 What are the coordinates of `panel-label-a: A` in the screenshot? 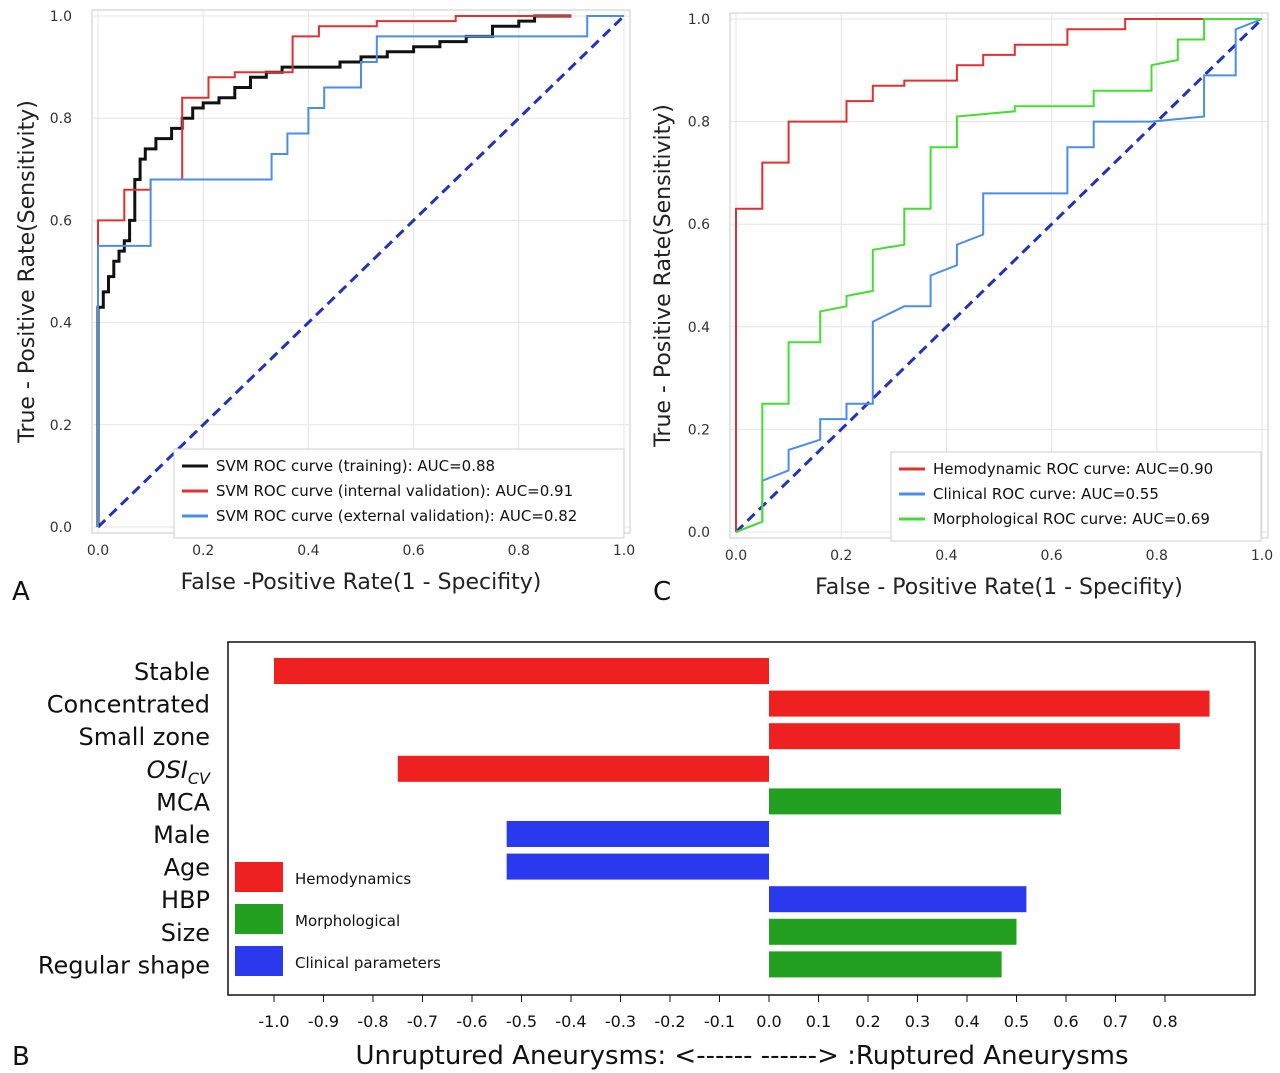 It's located at (21, 592).